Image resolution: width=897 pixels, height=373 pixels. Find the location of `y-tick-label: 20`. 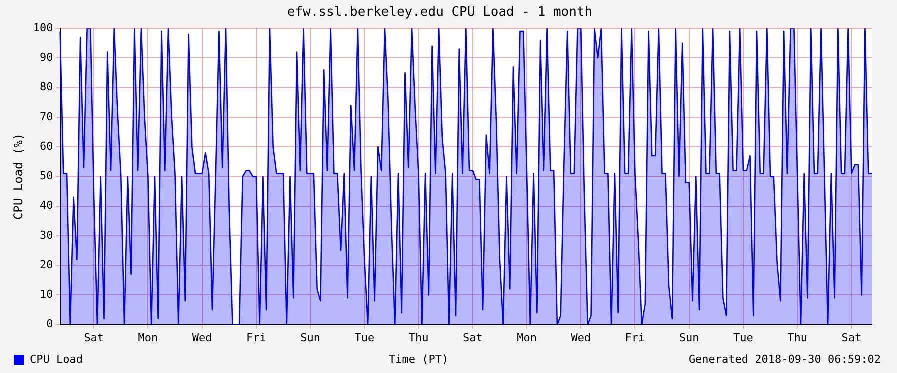

y-tick-label: 20 is located at coordinates (47, 265).